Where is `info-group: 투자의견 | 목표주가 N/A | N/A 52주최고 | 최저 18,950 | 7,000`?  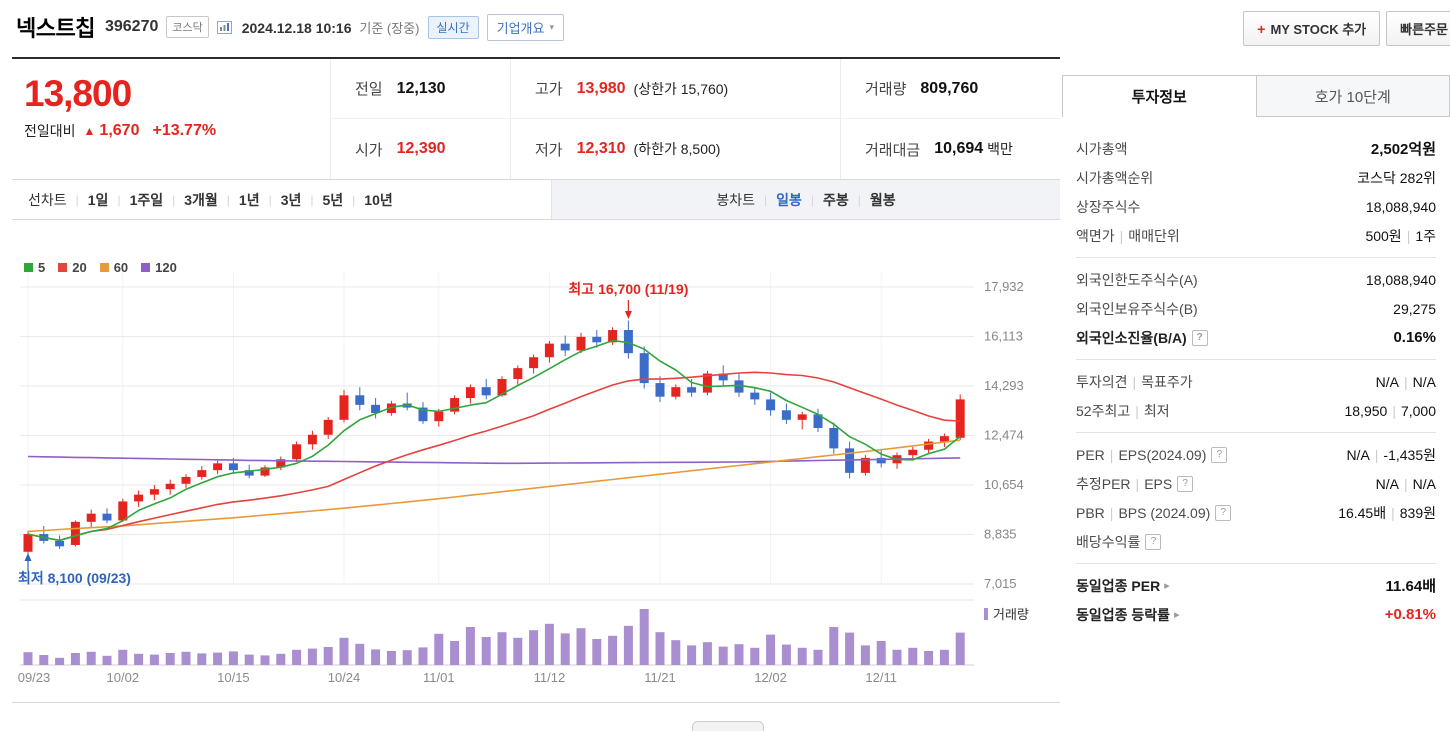 info-group: 투자의견 | 목표주가 N/A | N/A 52주최고 | 최저 18,950 | 7,000 is located at coordinates (1256, 396).